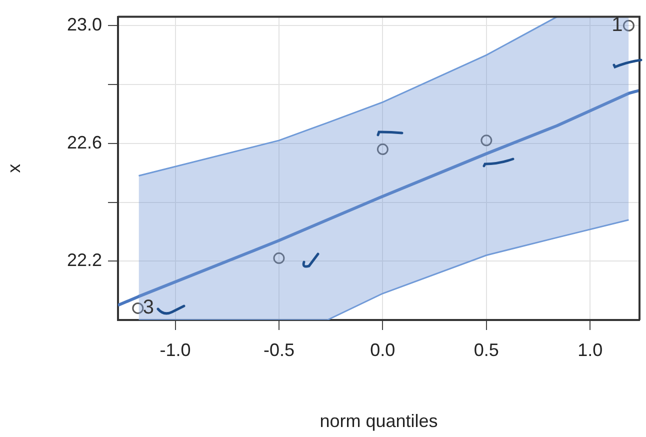  What do you see at coordinates (278, 350) in the screenshot?
I see `x-tick-label: -0.5` at bounding box center [278, 350].